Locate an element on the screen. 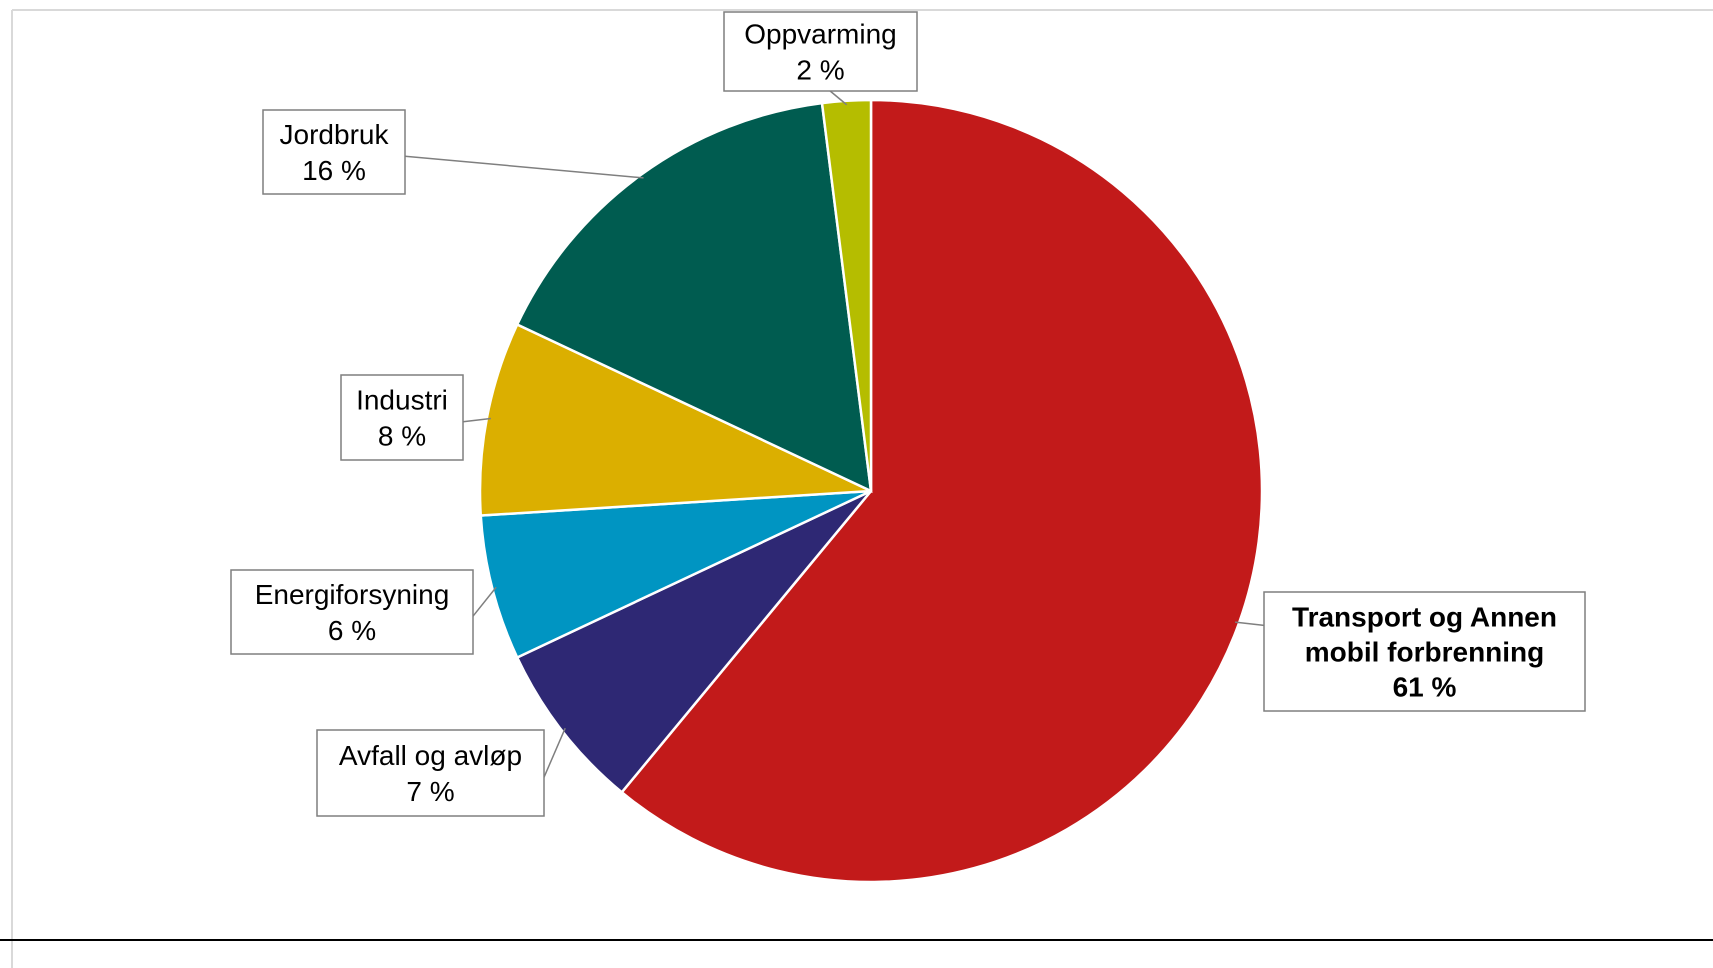 Image resolution: width=1713 pixels, height=968 pixels. data-label-value: 7 % is located at coordinates (430, 791).